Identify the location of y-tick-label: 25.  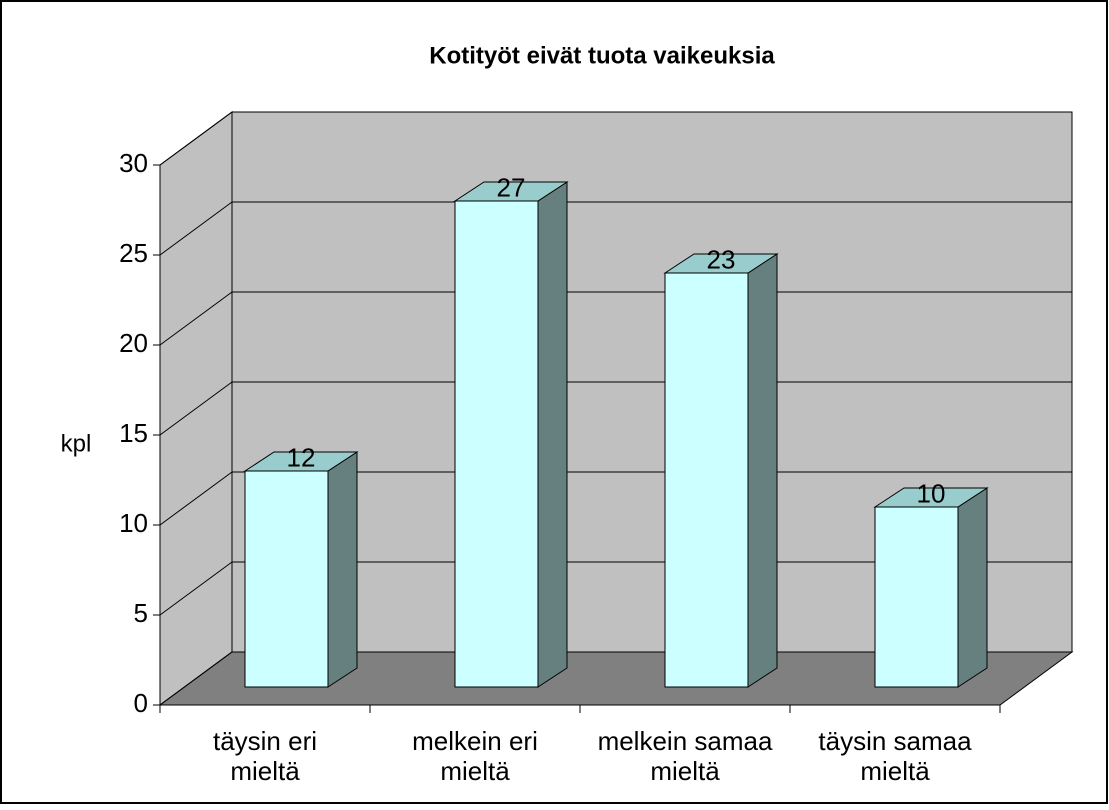
(133, 253).